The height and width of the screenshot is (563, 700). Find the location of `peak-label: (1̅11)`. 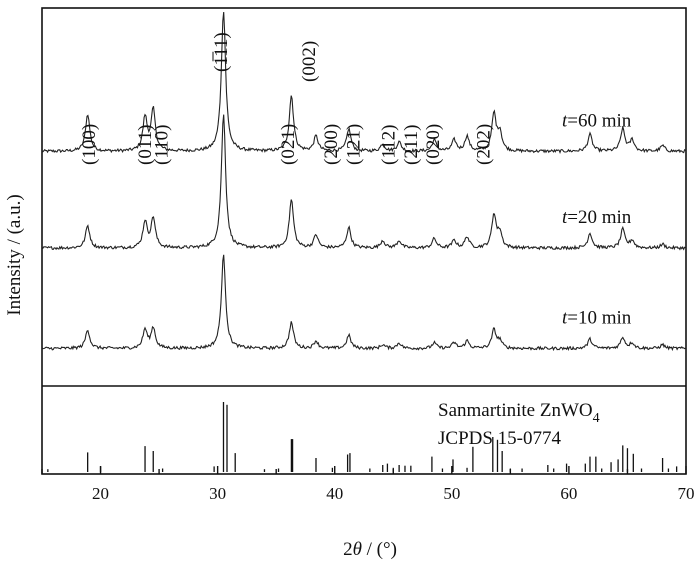

peak-label: (1̅11) is located at coordinates (221, 52).